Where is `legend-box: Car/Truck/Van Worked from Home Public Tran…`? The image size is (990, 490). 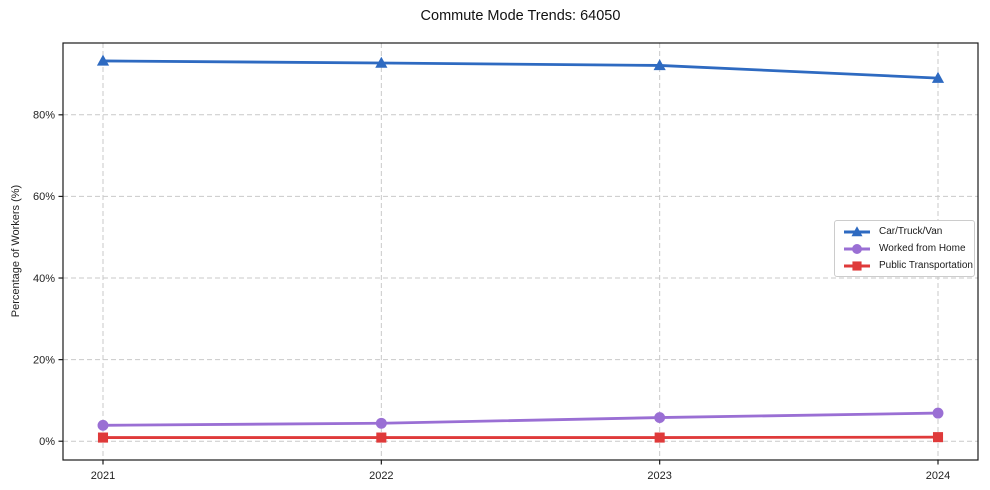 legend-box: Car/Truck/Van Worked from Home Public Tran… is located at coordinates (904, 248).